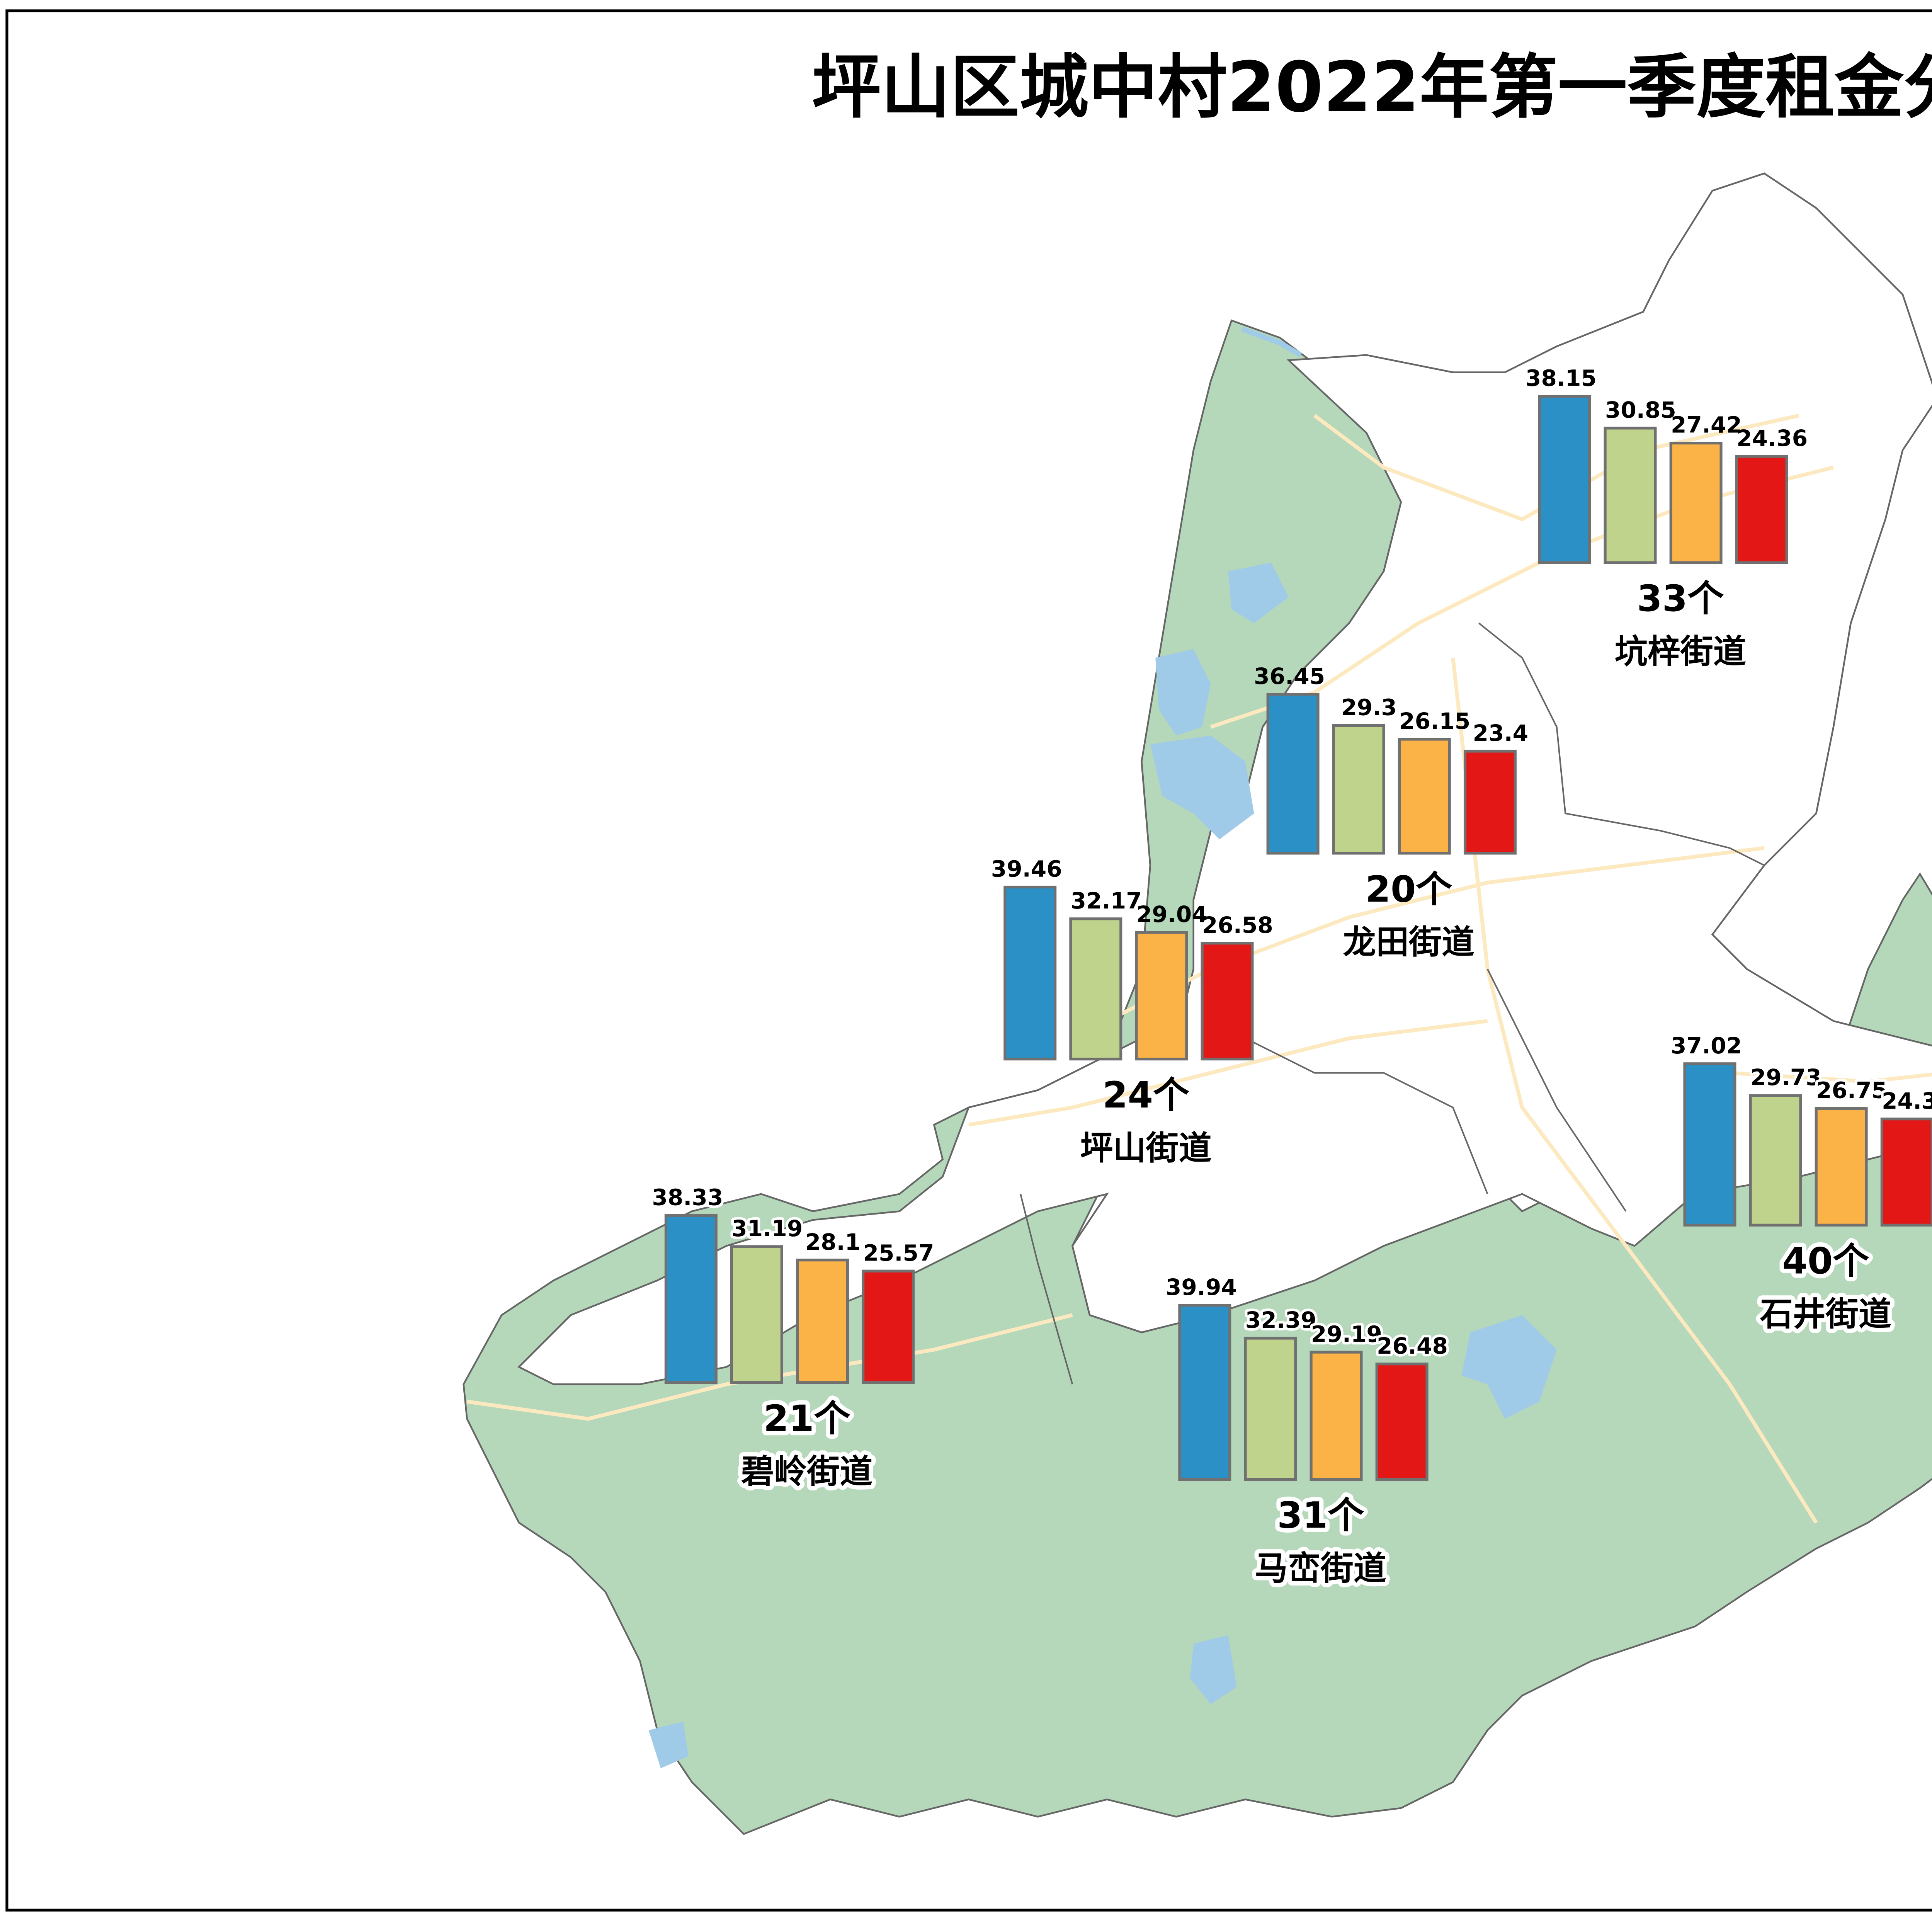 The image size is (1932, 1919). I want to click on bar-value-label: 24.36, so click(1772, 438).